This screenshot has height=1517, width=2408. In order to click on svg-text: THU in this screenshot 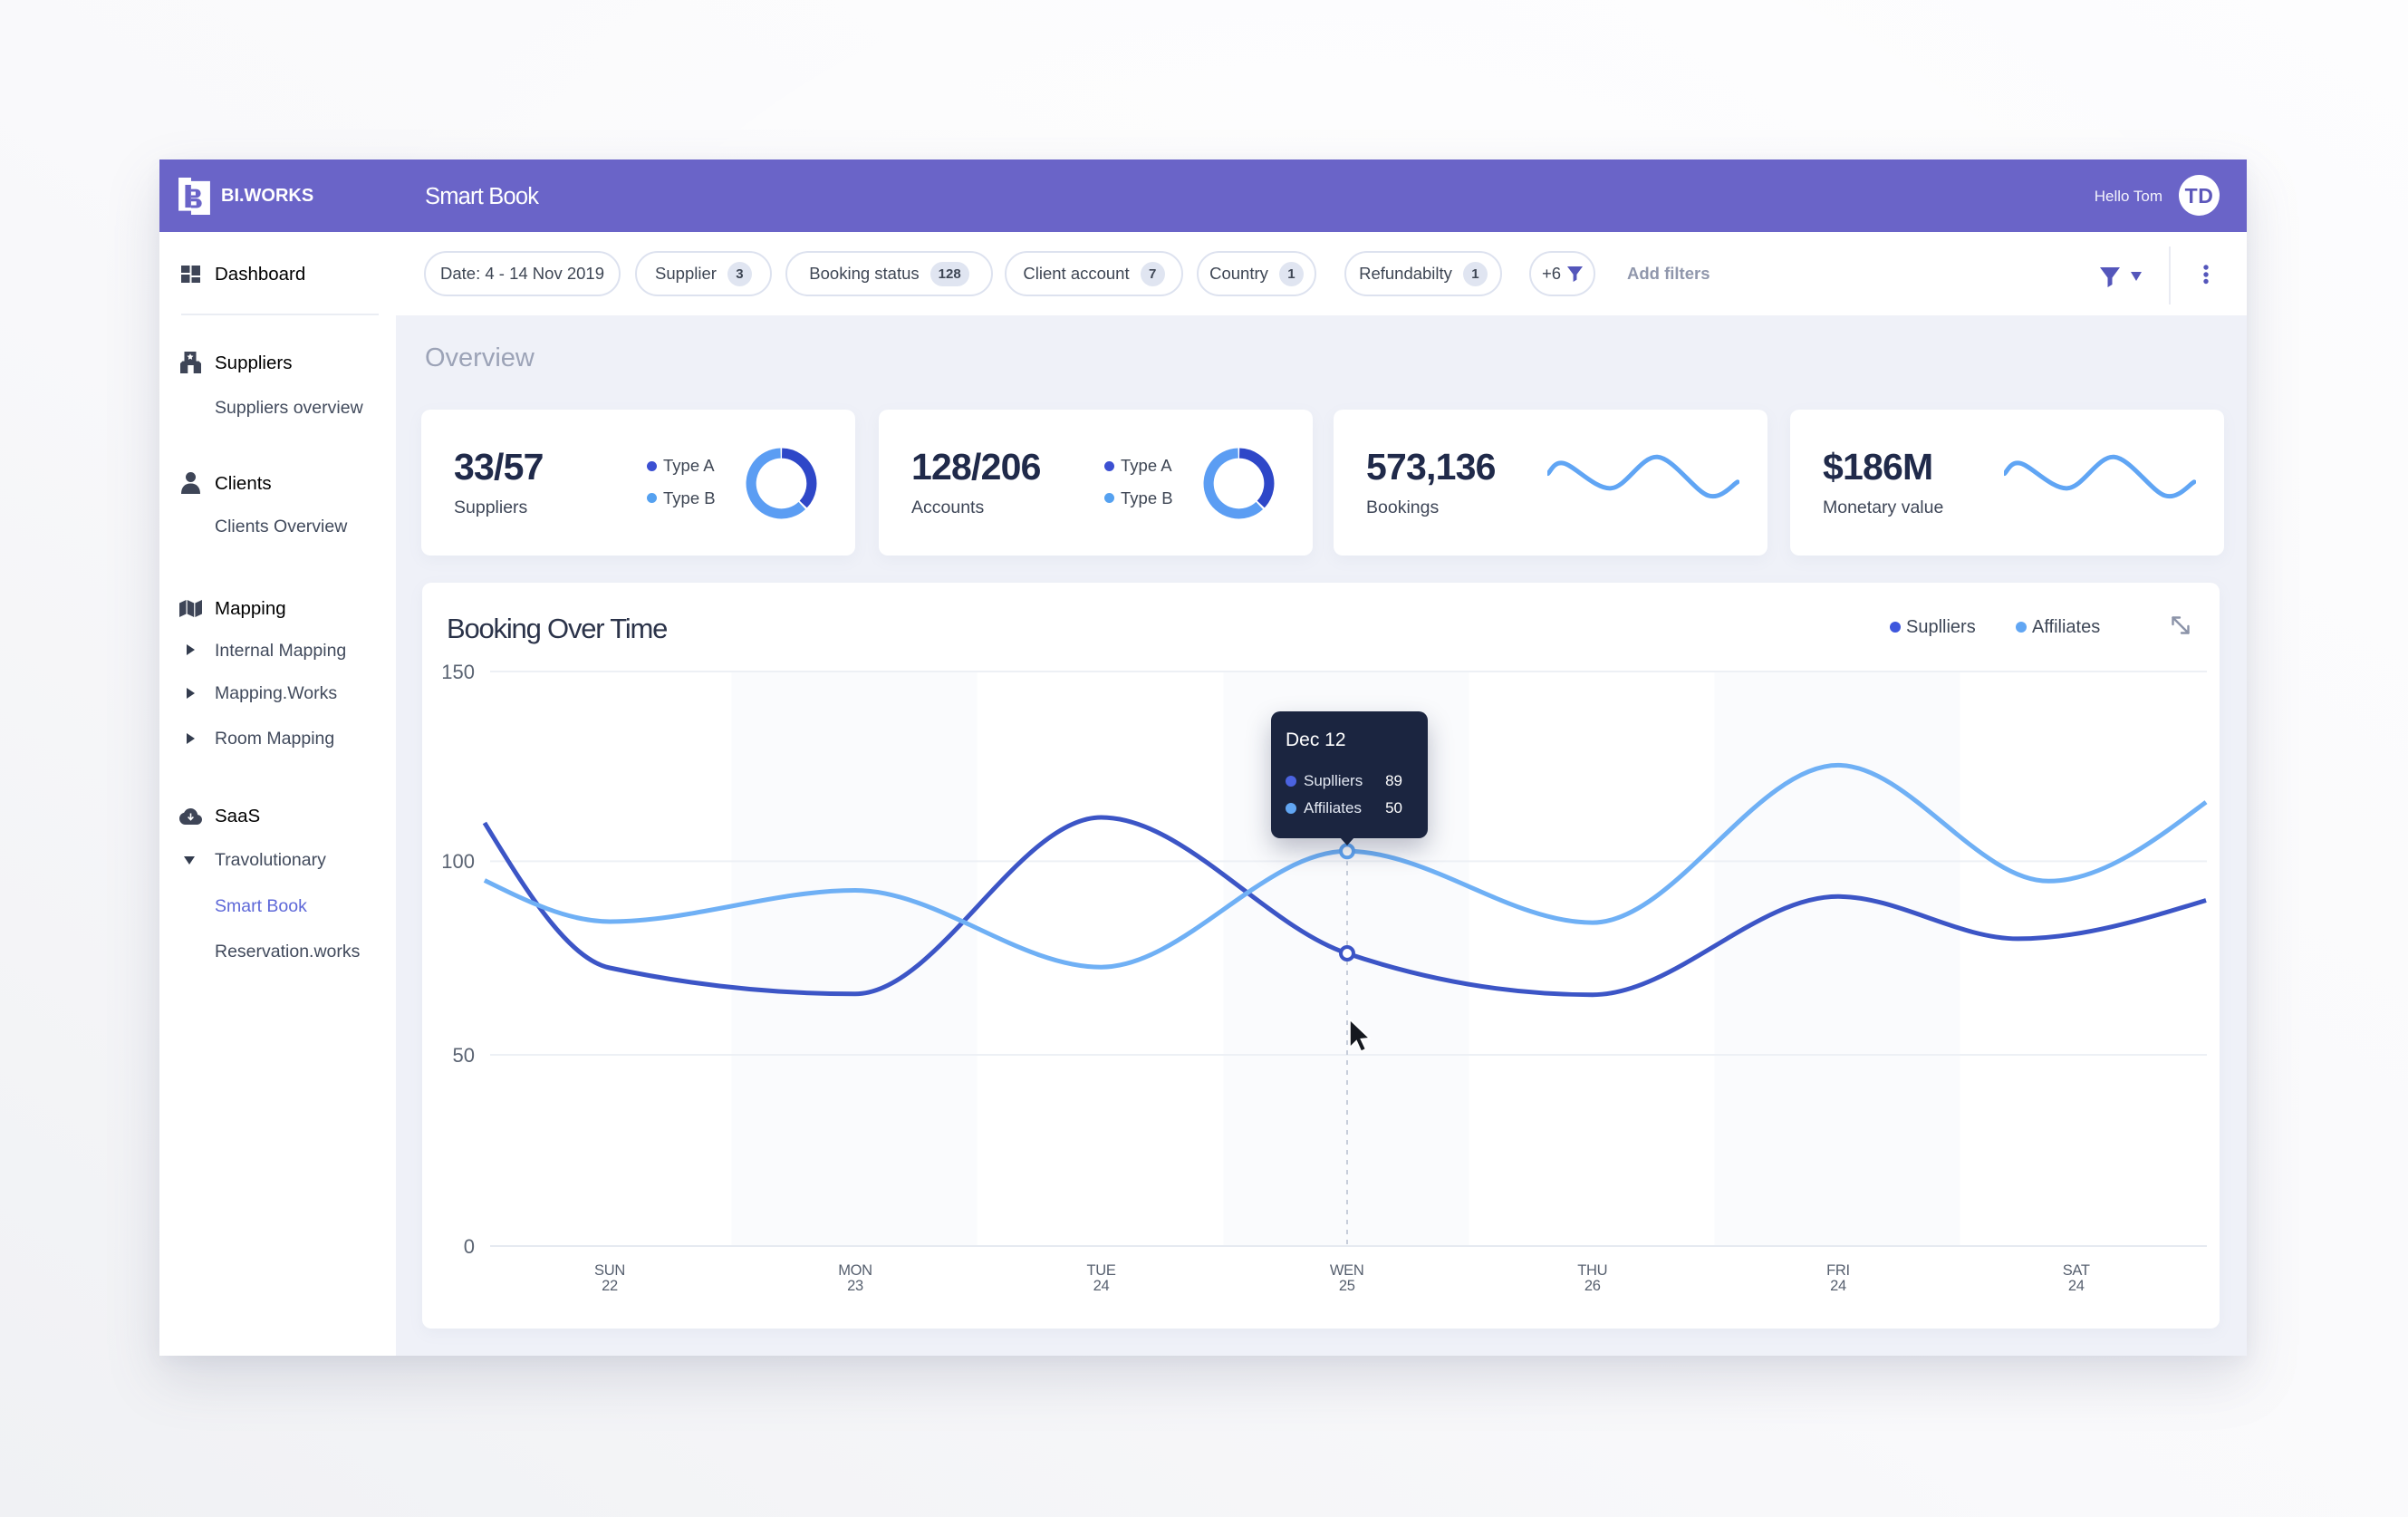, I will do `click(1592, 1270)`.